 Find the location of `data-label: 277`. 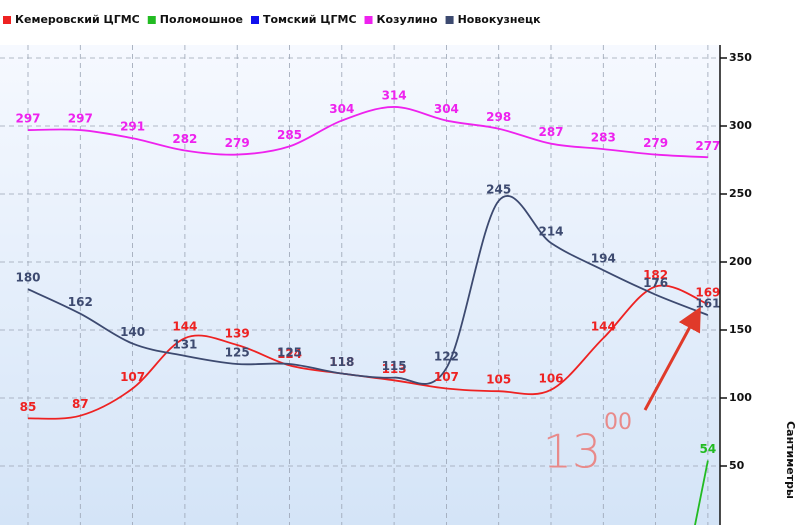

data-label: 277 is located at coordinates (707, 146).